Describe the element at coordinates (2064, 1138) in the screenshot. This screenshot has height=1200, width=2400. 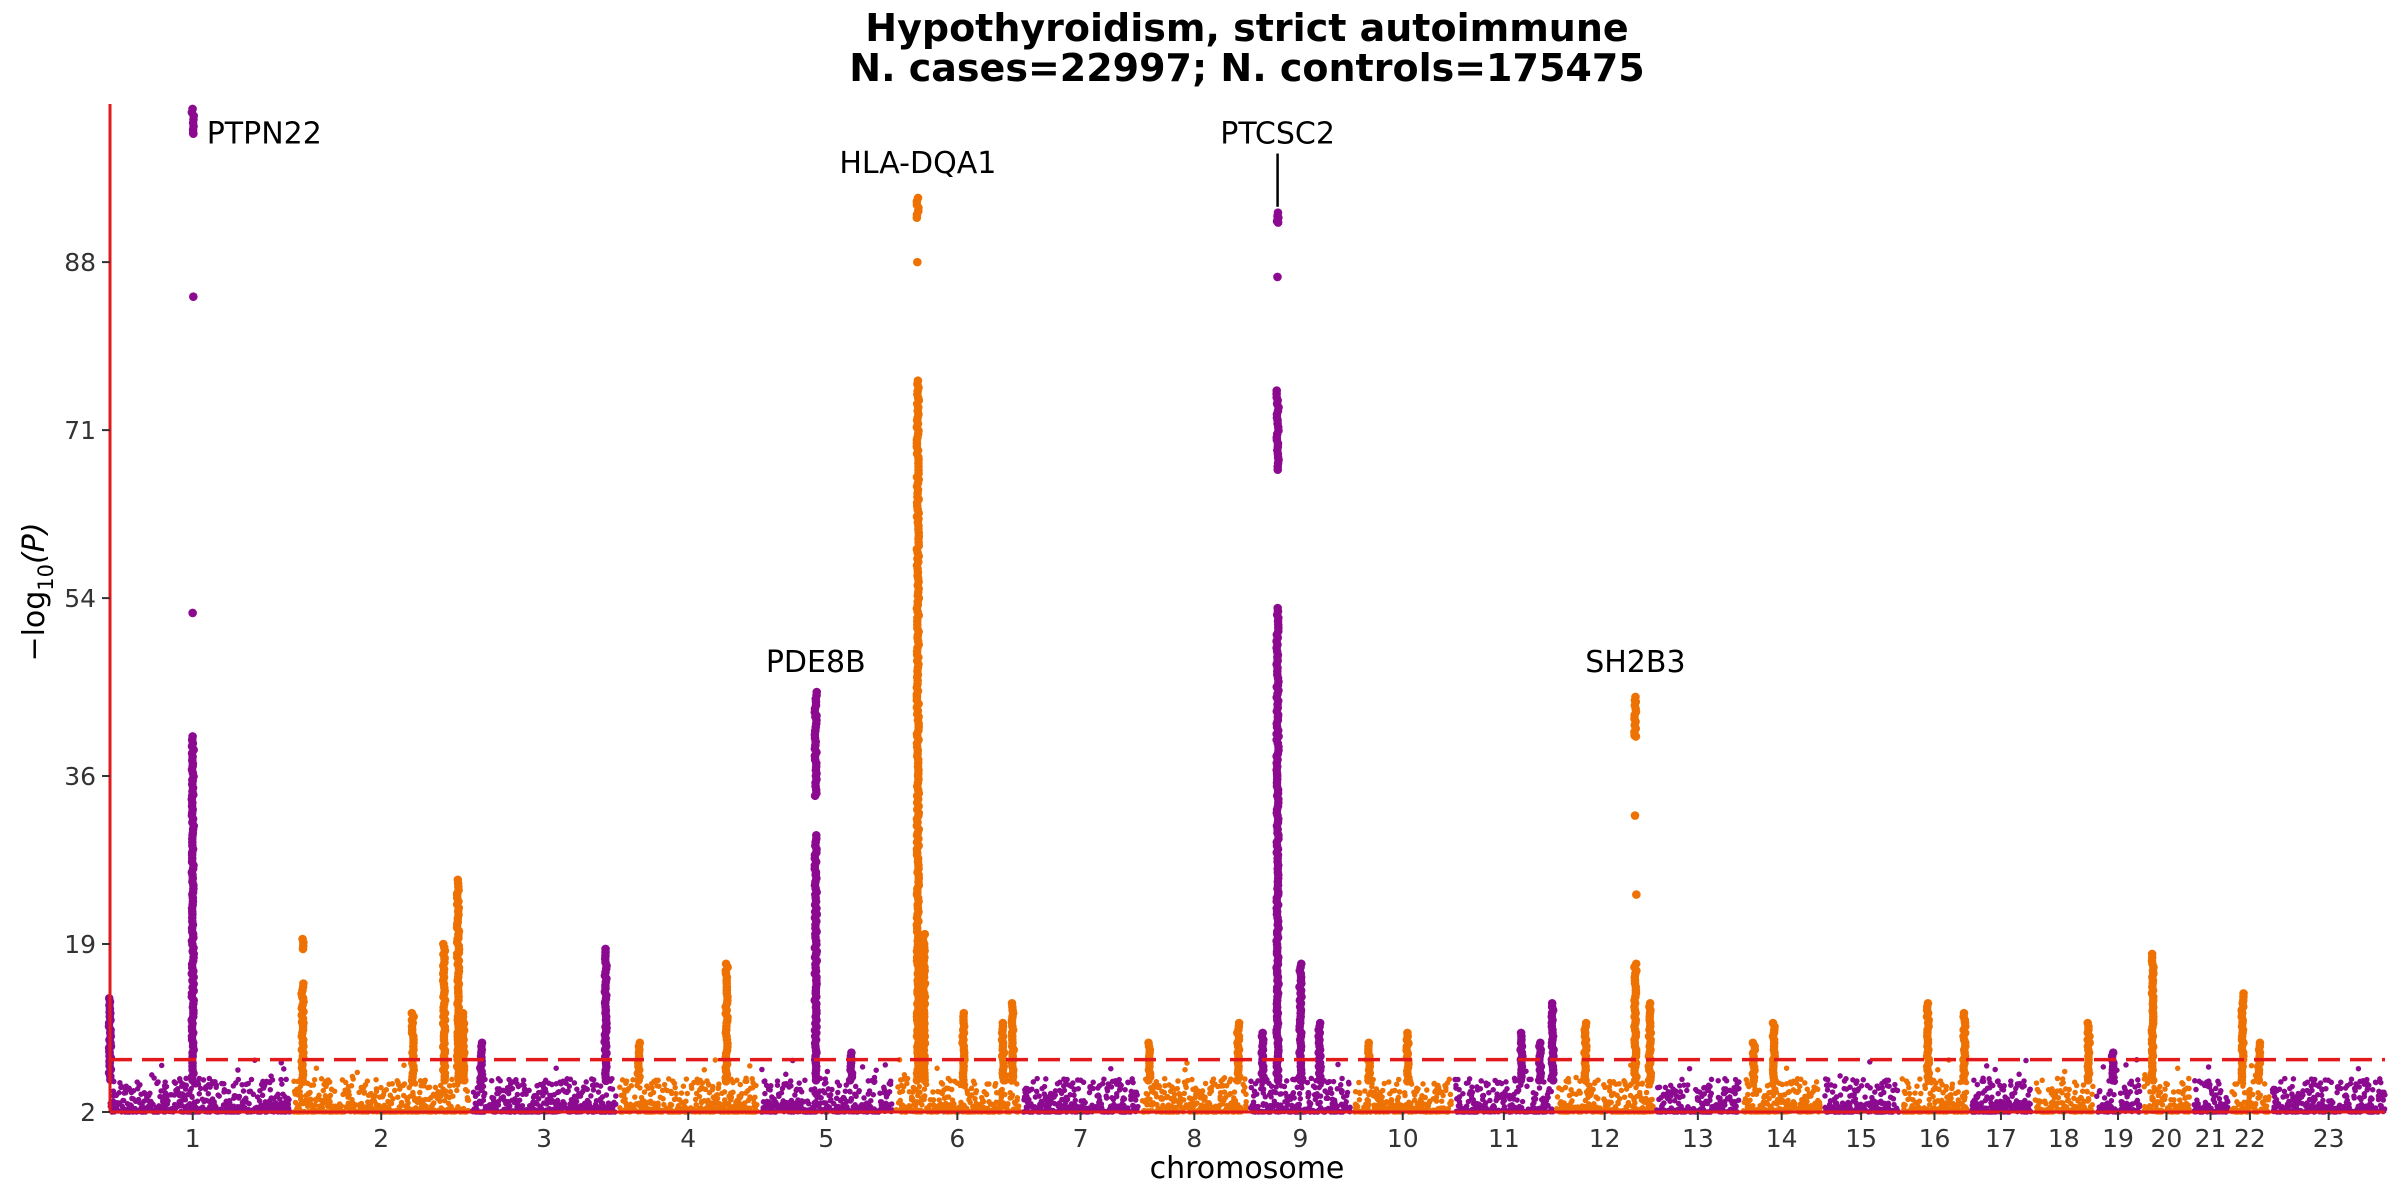
I see `x-tick-label-18: 18` at that location.